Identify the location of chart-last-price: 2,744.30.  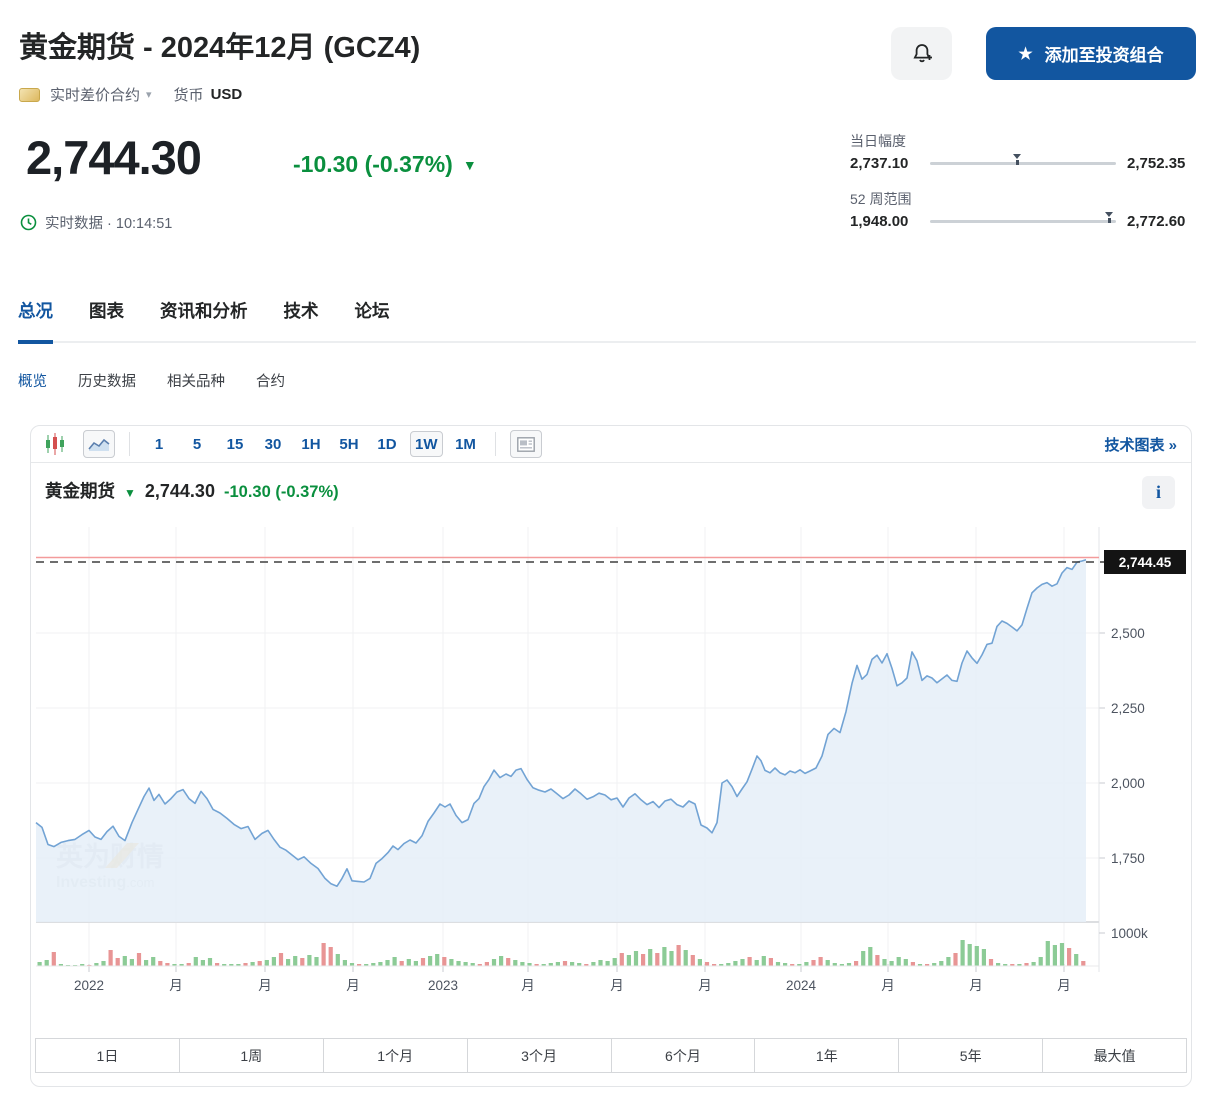
(179, 491).